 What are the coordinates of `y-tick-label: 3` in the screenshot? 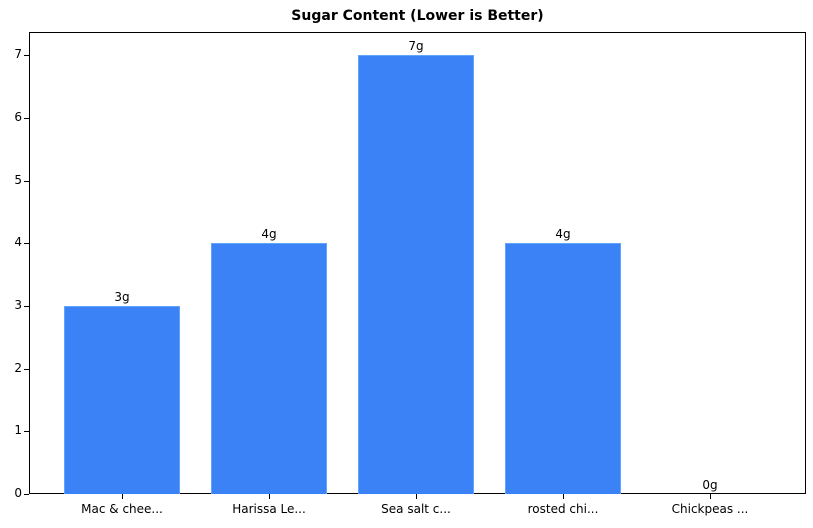 It's located at (18, 304).